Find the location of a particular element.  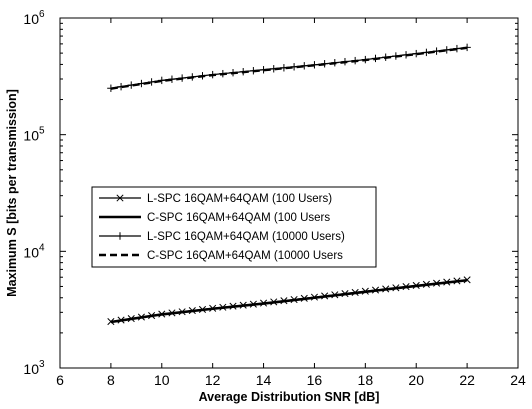

x-tick-label: 16 is located at coordinates (315, 380).